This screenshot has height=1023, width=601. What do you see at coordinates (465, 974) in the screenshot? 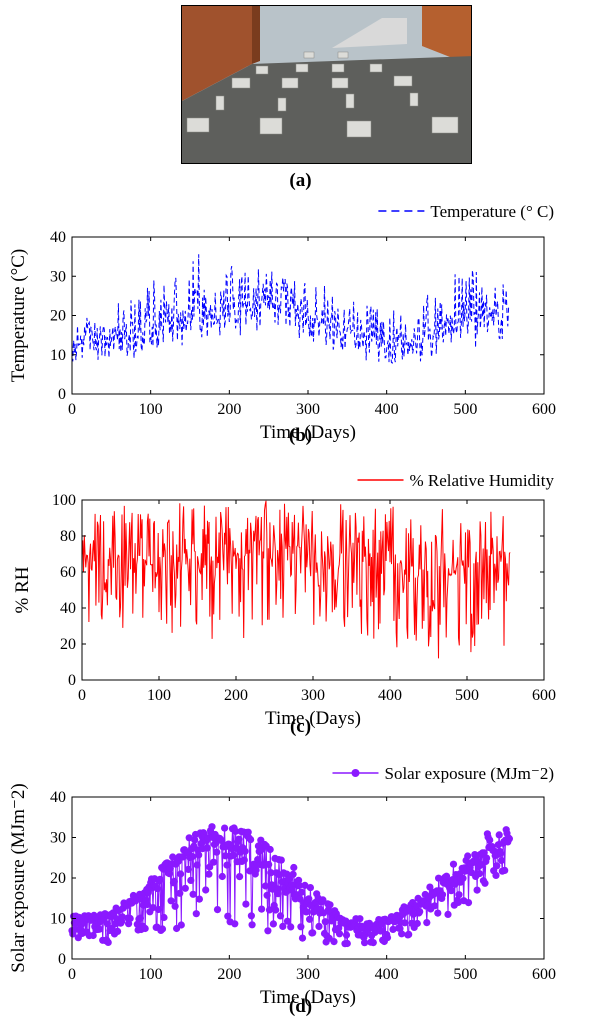
I see `x-tick-label: 500` at bounding box center [465, 974].